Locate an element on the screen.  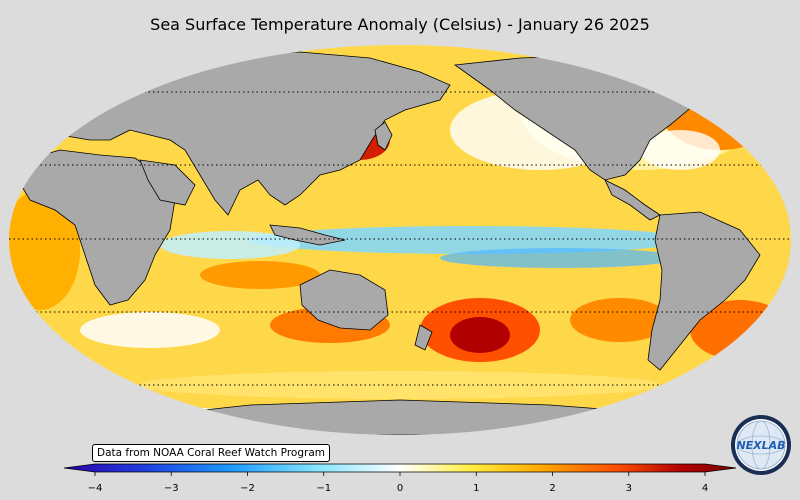
new-zealand-land is located at coordinates (423, 337).